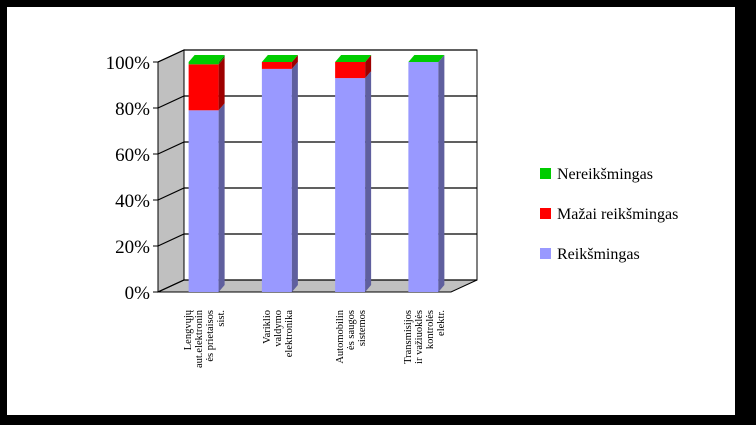  What do you see at coordinates (617, 214) in the screenshot?
I see `legend-label: Mažai reikšmingas` at bounding box center [617, 214].